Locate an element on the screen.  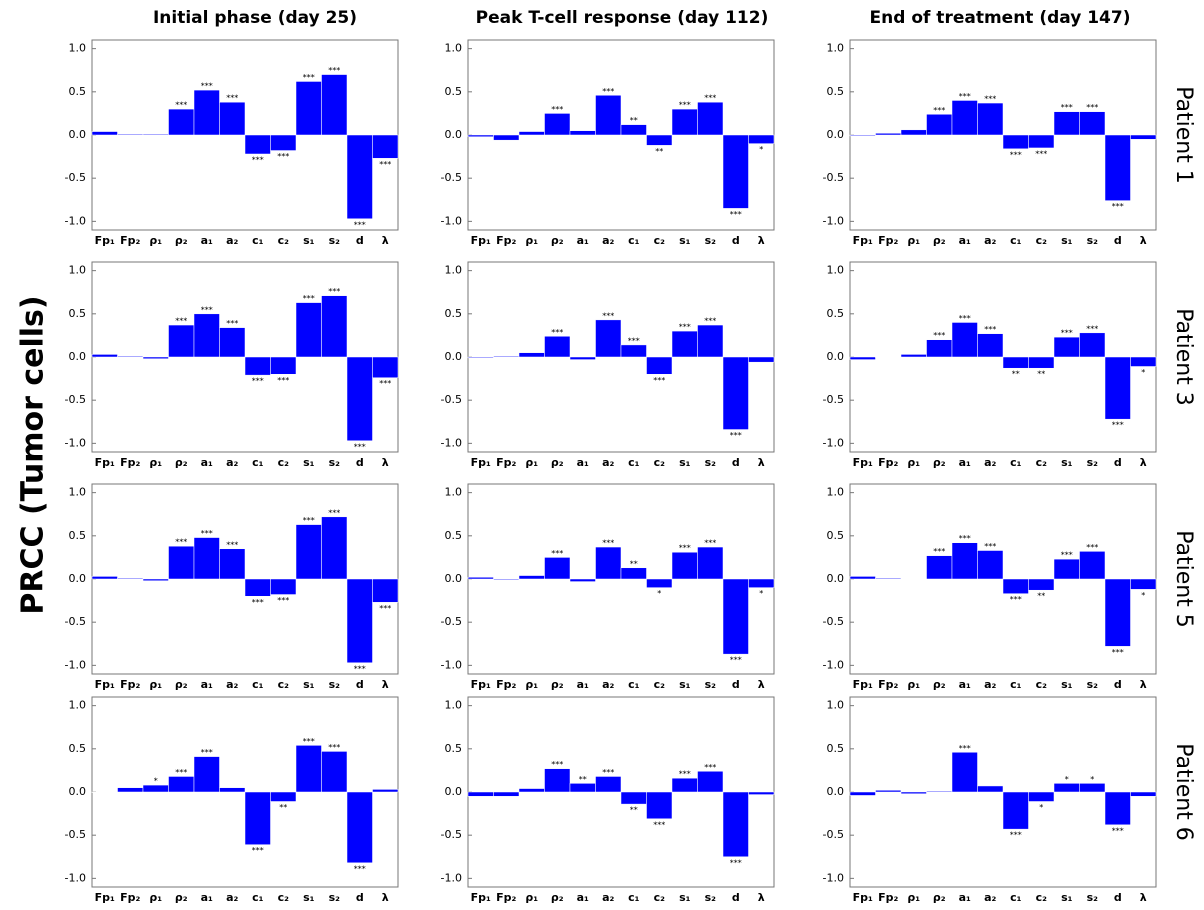
y-axis-label: PRCC (Tumor cells) is located at coordinates (33, 454).